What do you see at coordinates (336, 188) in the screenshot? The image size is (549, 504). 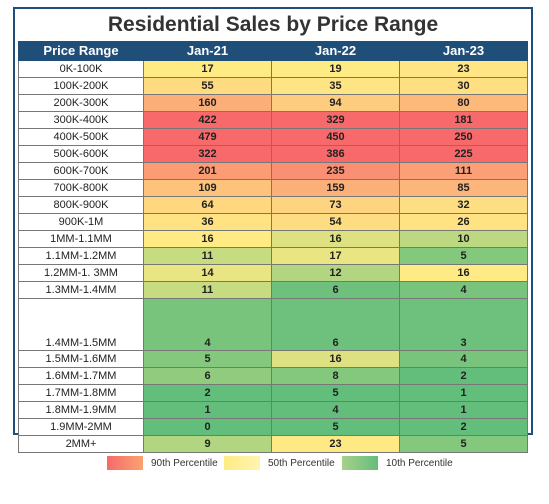 I see `value-cell: 159` at bounding box center [336, 188].